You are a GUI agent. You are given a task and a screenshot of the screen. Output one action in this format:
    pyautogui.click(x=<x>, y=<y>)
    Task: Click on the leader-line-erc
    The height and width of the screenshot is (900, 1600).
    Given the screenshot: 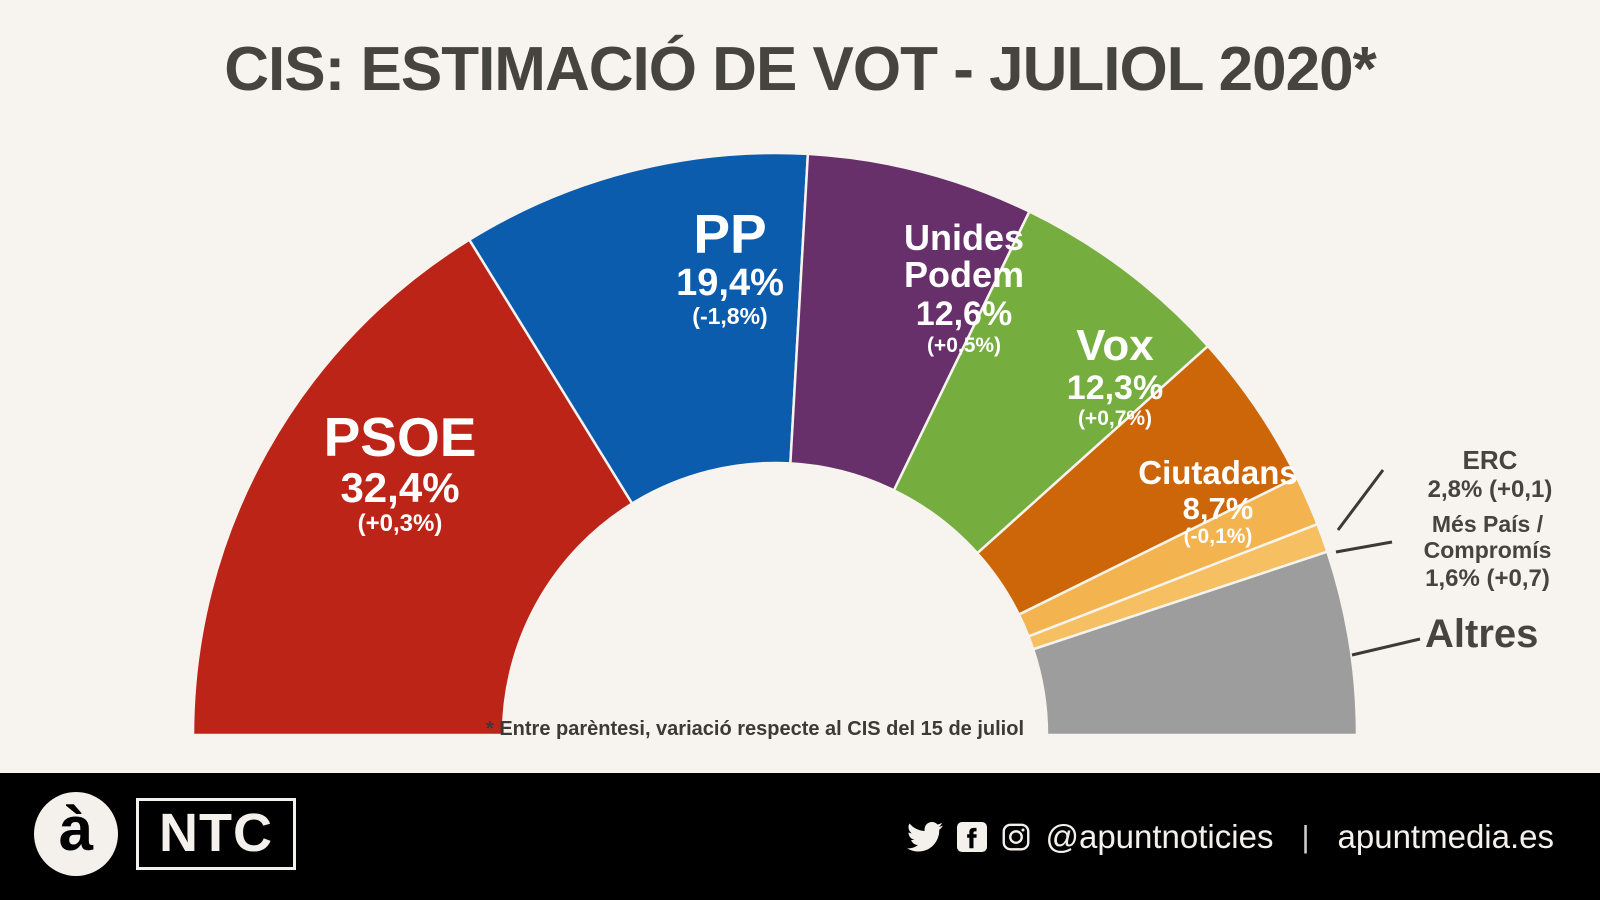 What is the action you would take?
    pyautogui.click(x=1360, y=500)
    